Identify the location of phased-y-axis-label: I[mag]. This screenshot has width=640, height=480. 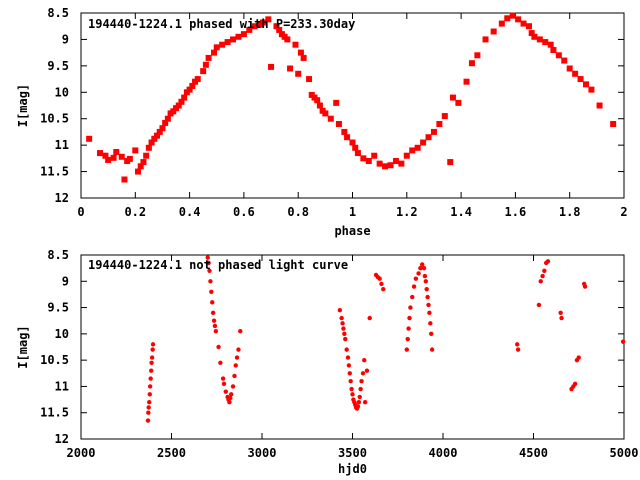
(23, 105).